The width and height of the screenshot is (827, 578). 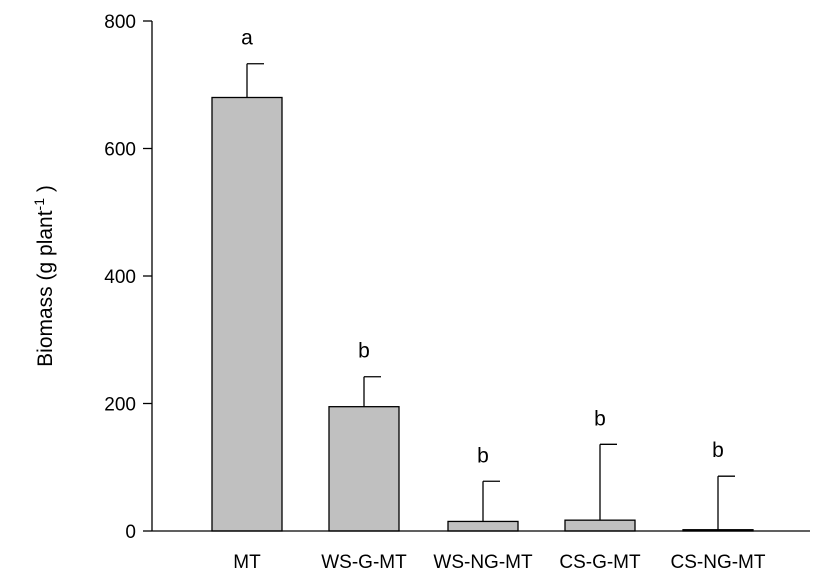 I want to click on x-category-label: MT, so click(x=247, y=562).